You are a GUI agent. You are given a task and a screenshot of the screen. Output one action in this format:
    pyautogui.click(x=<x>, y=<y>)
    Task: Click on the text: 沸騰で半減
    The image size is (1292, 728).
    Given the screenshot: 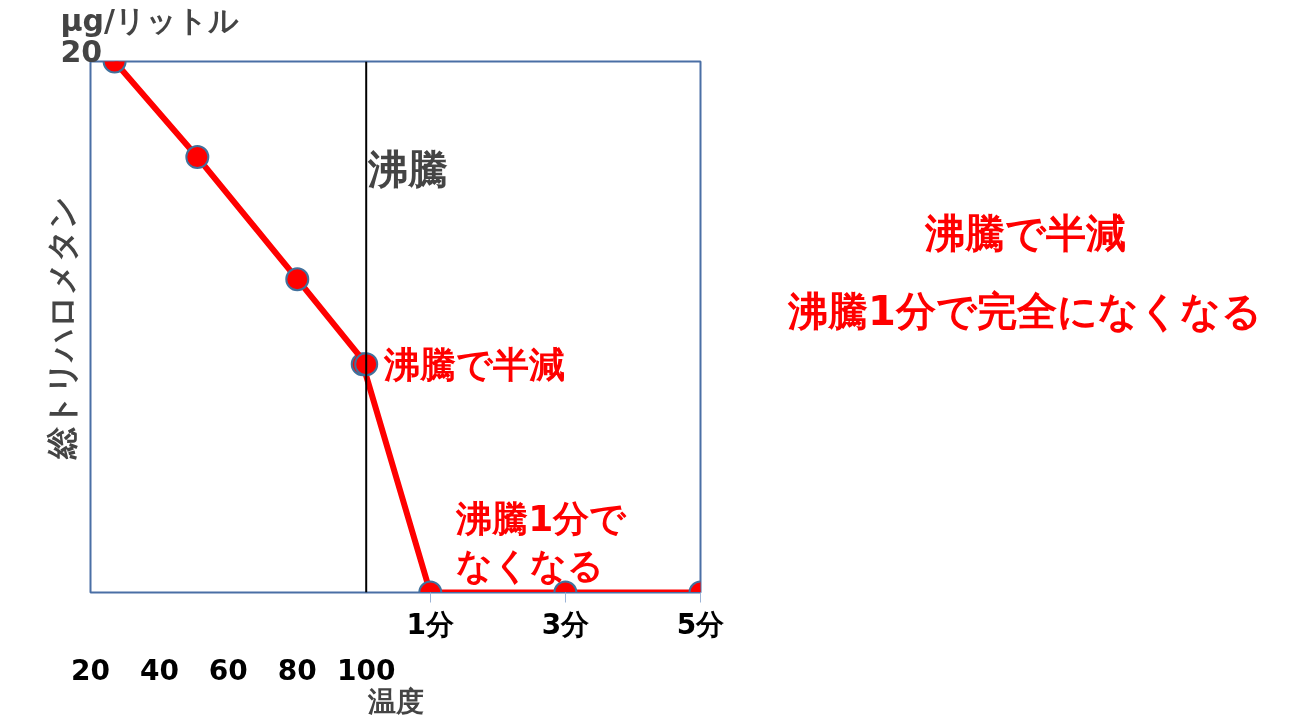 What is the action you would take?
    pyautogui.click(x=1025, y=233)
    